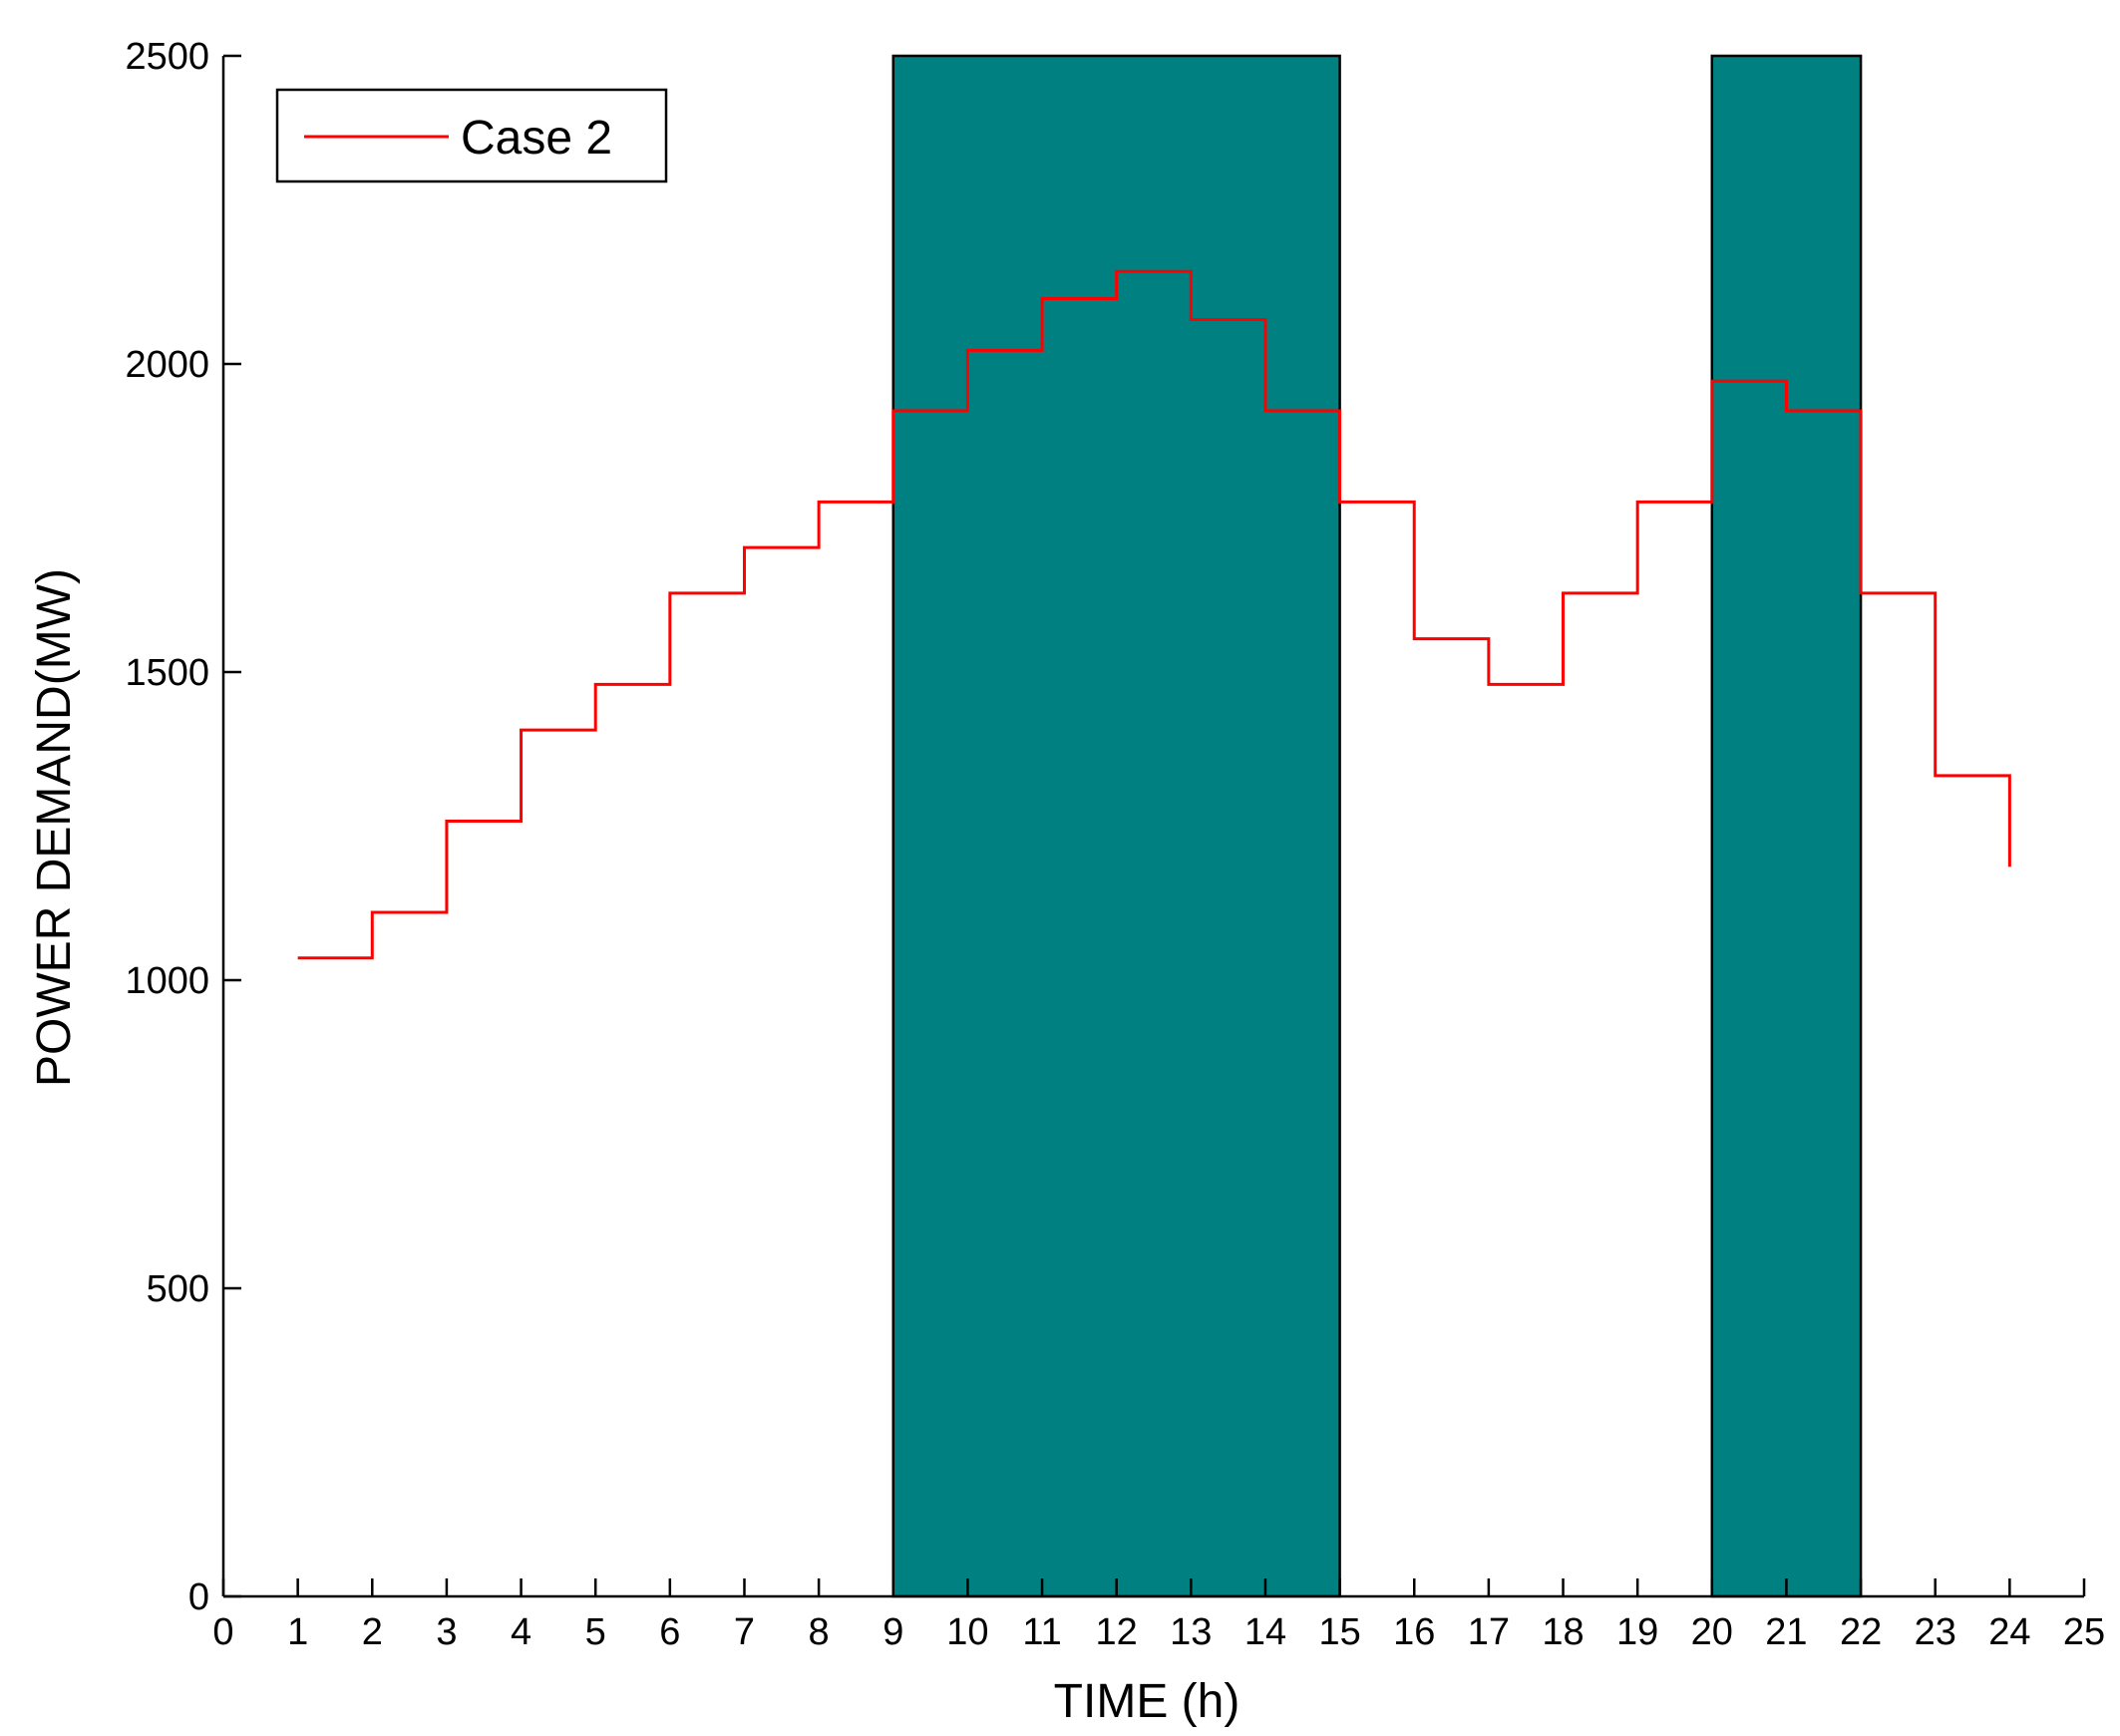 The width and height of the screenshot is (2120, 1736). I want to click on x-tick-label: 2, so click(372, 1632).